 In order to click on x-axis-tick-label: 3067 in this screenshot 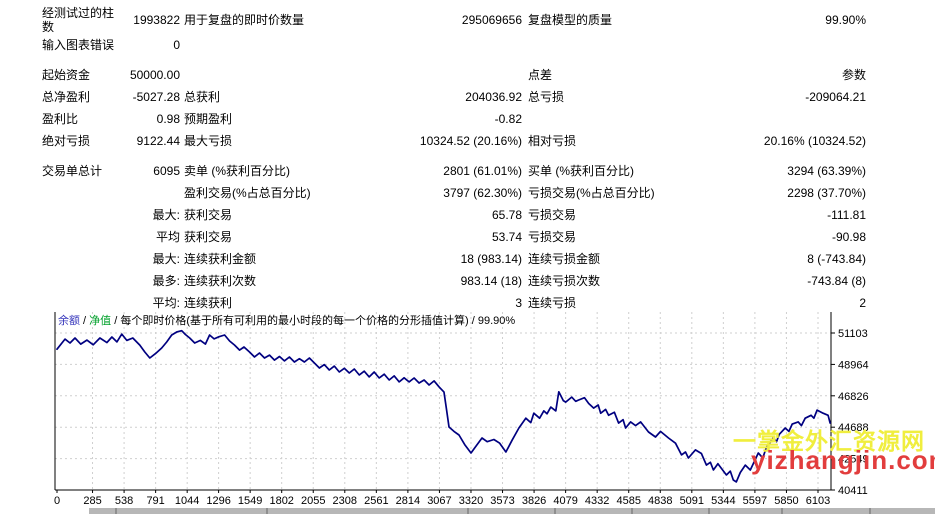, I will do `click(439, 501)`.